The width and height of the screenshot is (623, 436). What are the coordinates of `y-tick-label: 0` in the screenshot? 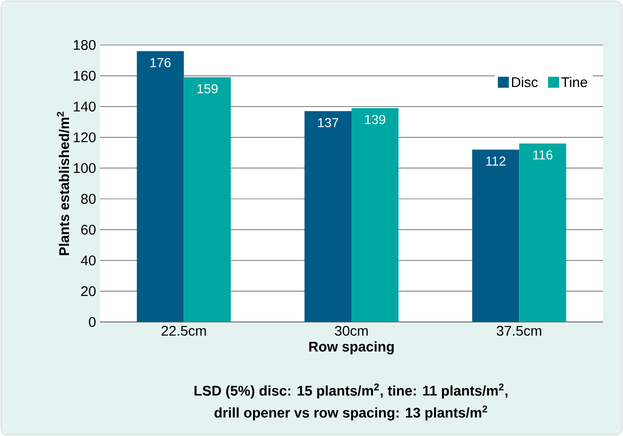 It's located at (92, 322).